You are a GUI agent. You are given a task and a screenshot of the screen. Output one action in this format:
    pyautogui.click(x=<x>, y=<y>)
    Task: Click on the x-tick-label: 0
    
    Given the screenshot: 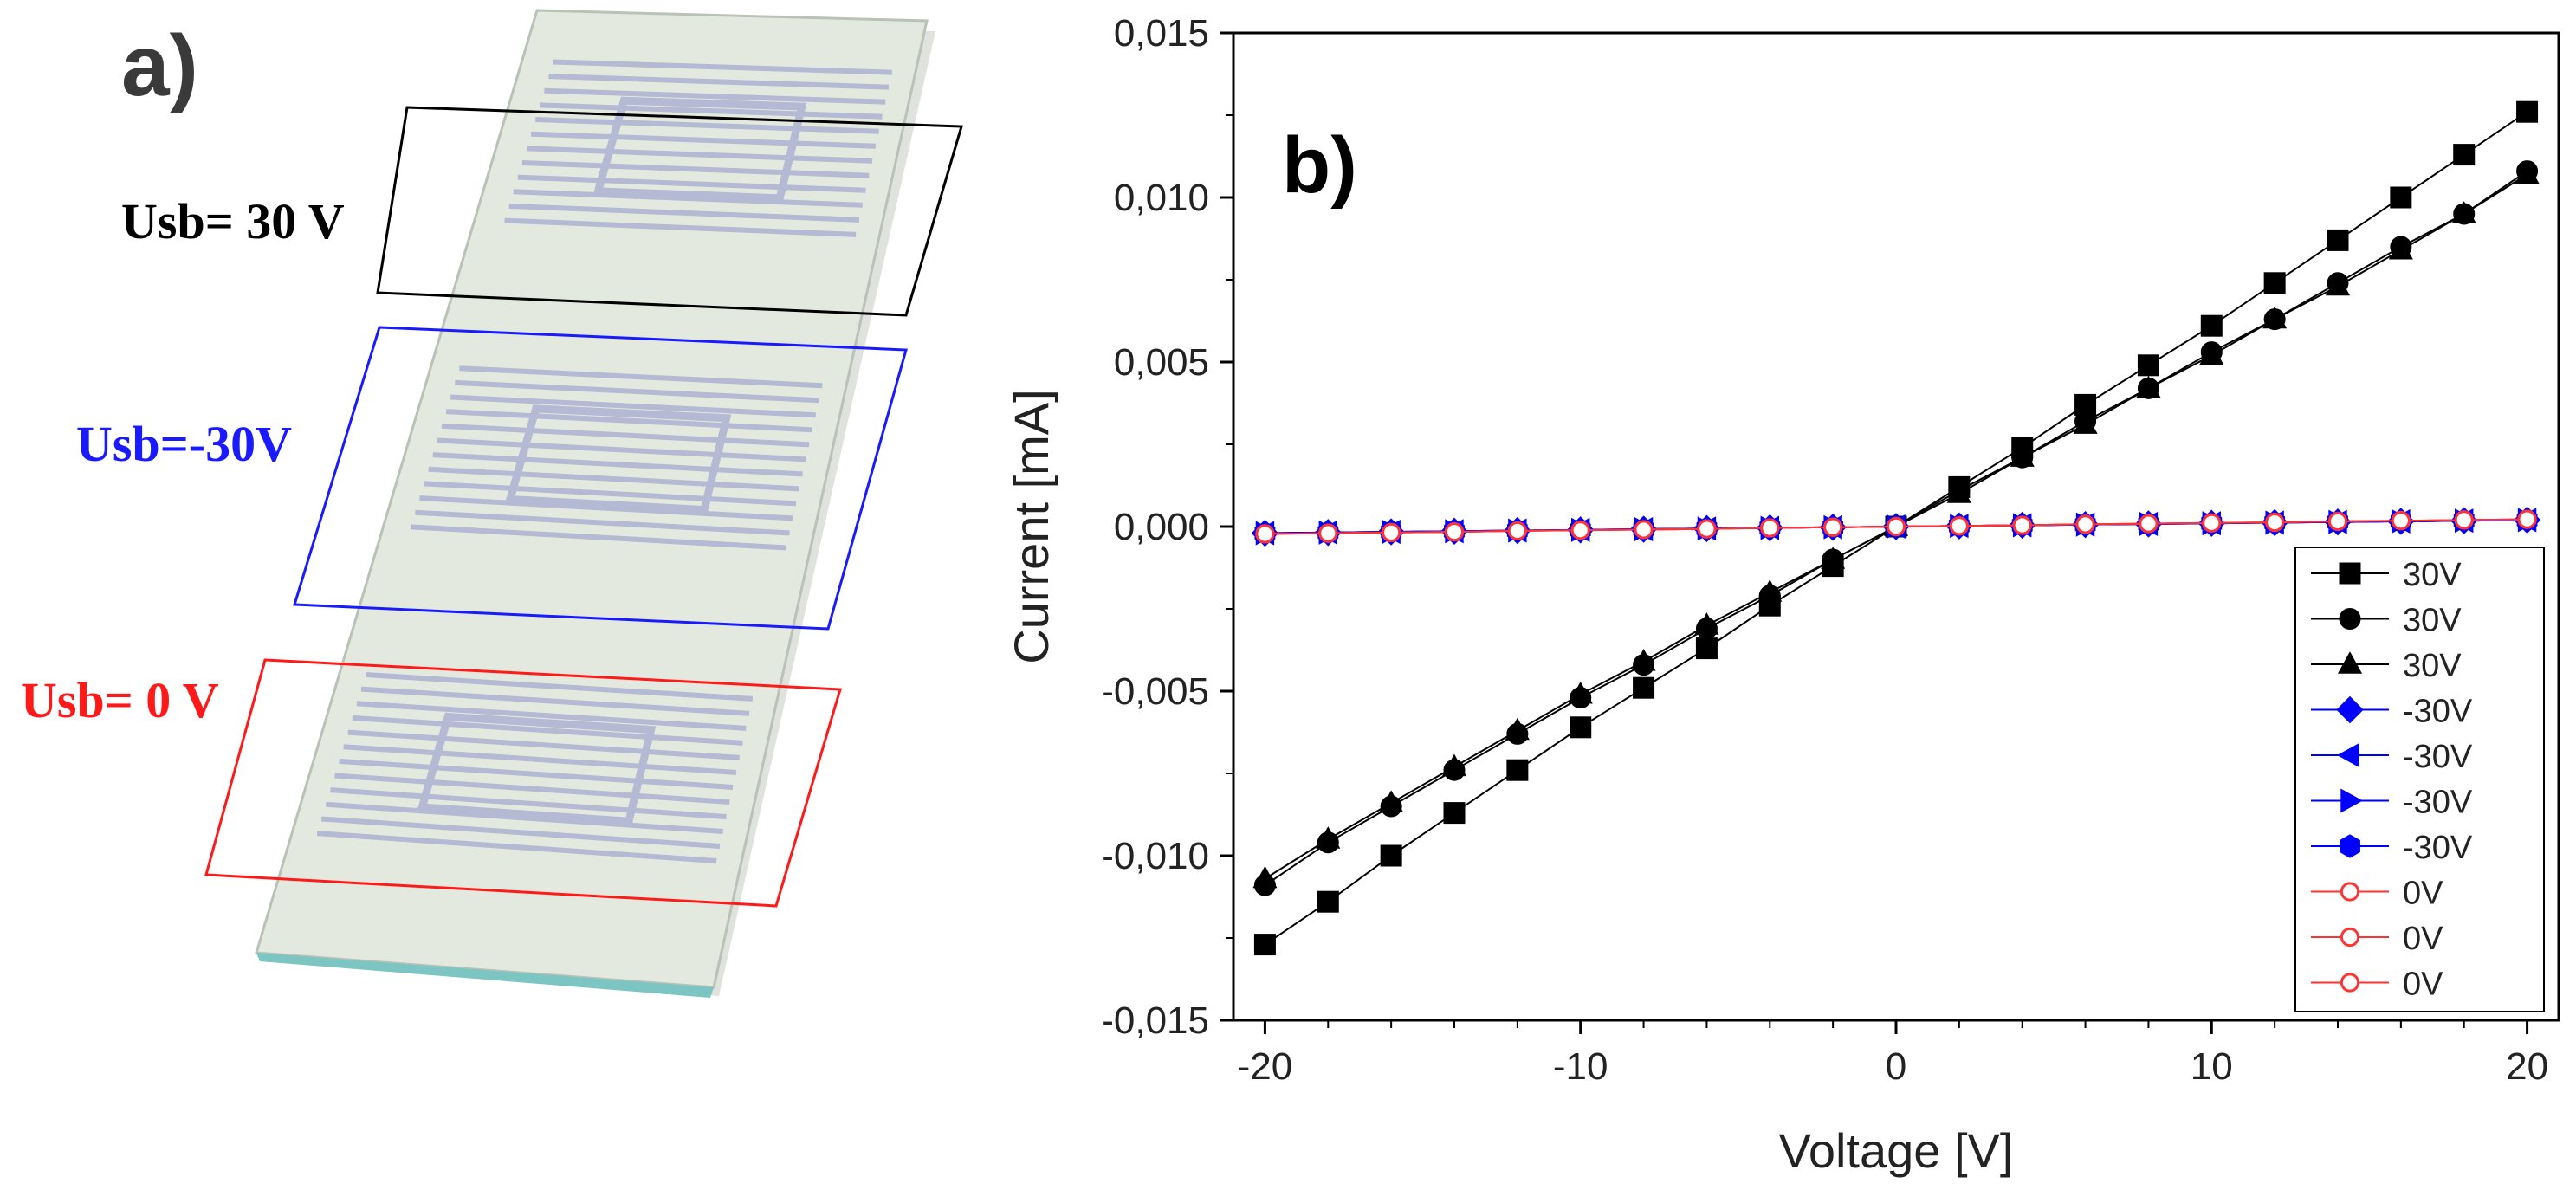 What is the action you would take?
    pyautogui.click(x=1896, y=1066)
    